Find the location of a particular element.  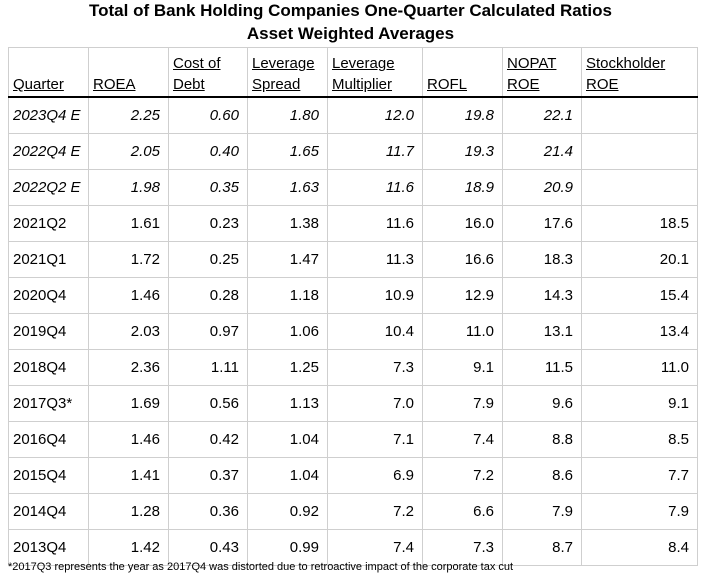

value-cell: 1.98 is located at coordinates (128, 187).